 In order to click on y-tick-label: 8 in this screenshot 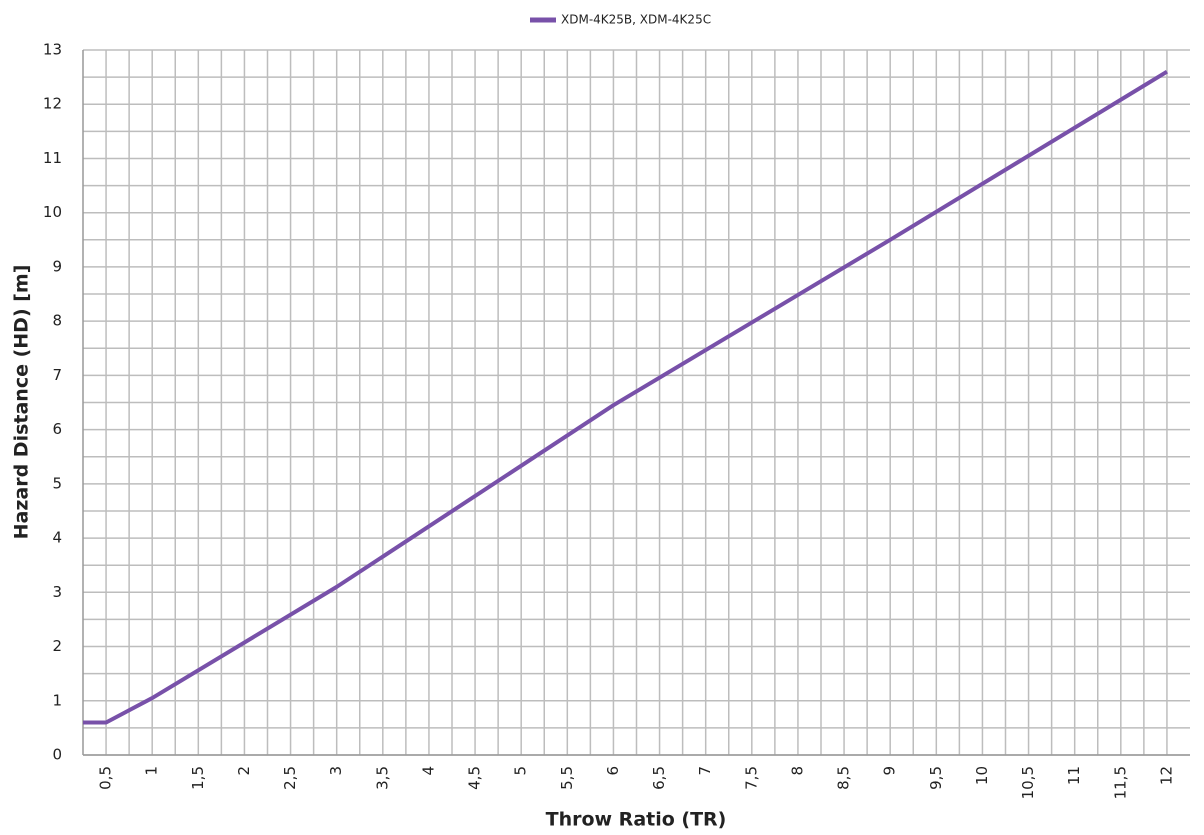, I will do `click(57, 321)`.